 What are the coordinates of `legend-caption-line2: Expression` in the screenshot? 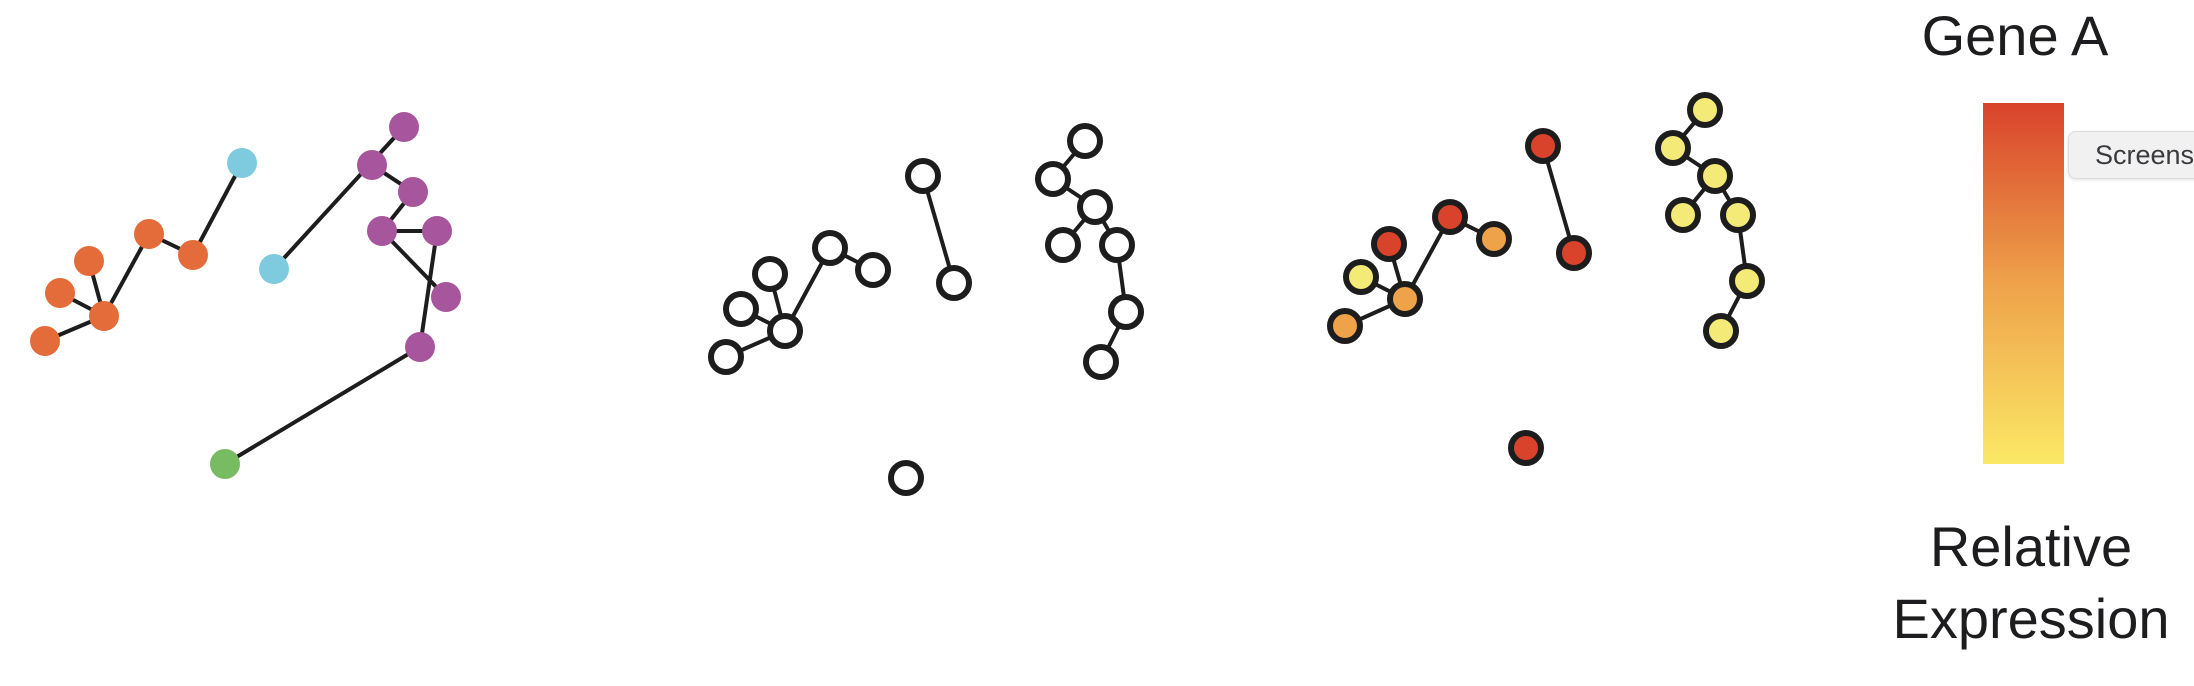 It's located at (2030, 618).